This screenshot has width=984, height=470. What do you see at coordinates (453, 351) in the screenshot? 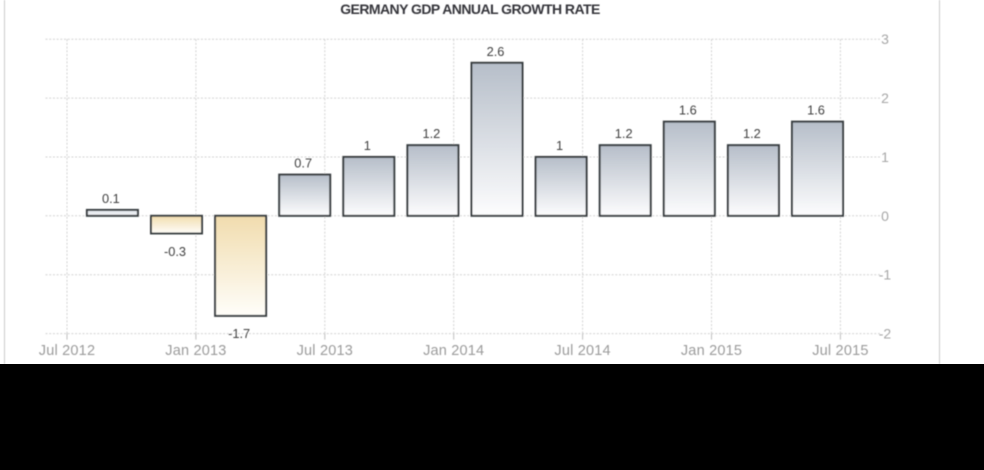
I see `svg-text: Jan 2014` at bounding box center [453, 351].